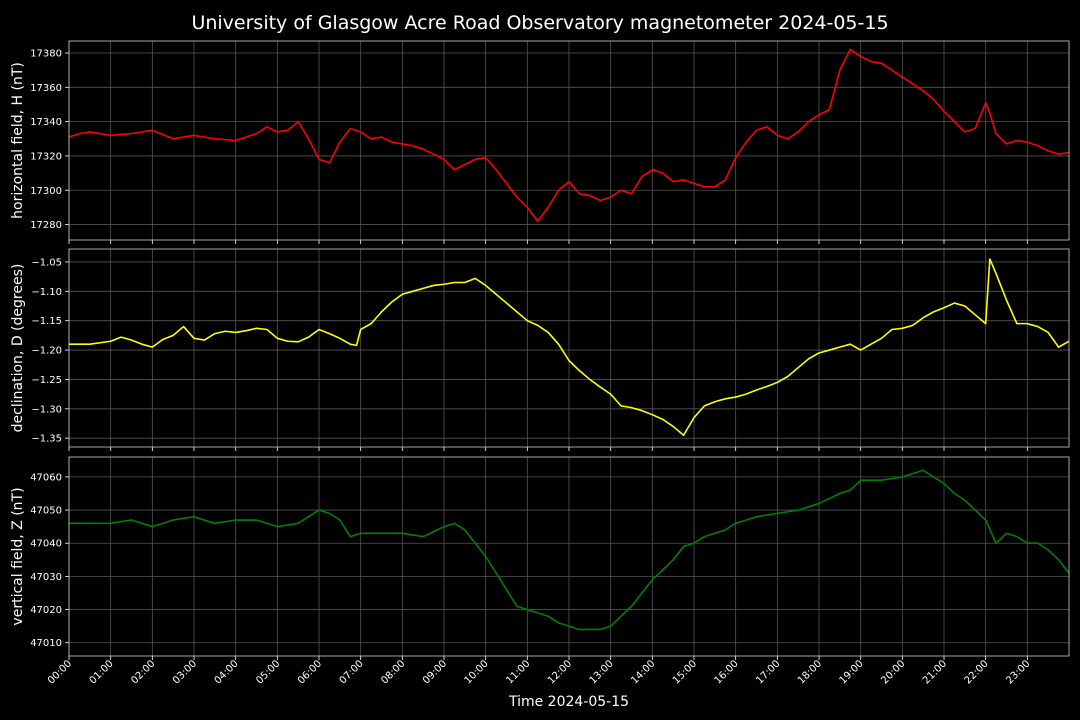 Image resolution: width=1080 pixels, height=720 pixels. I want to click on x-tick-label: 22:00, so click(977, 672).